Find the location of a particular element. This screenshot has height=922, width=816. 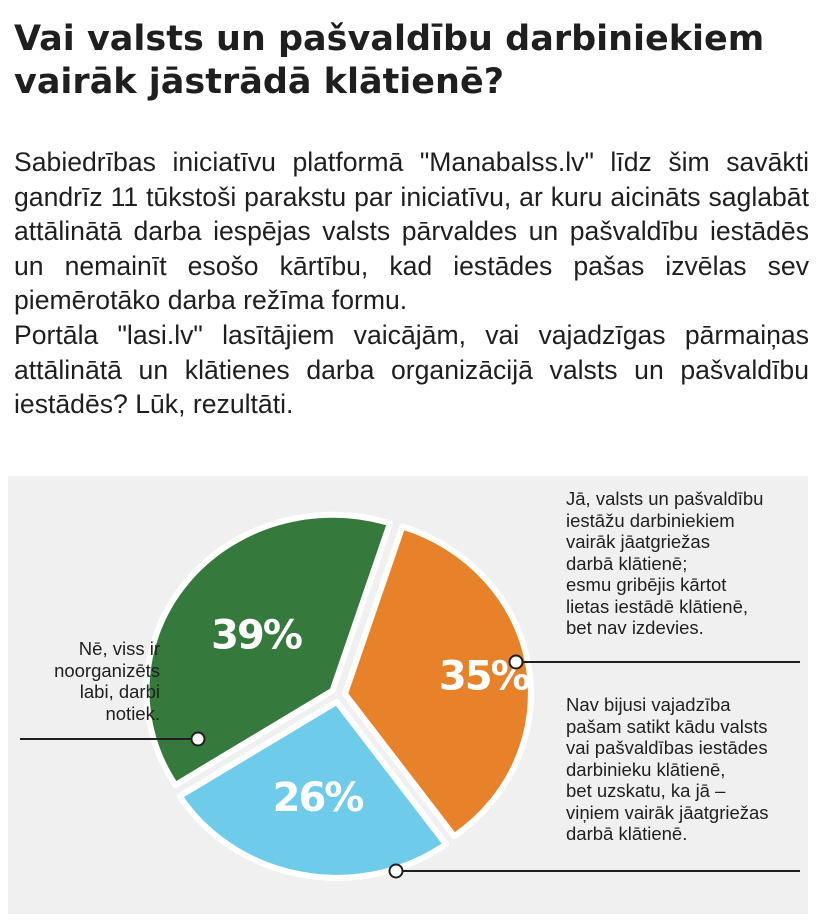

annotation-line: darbā klātienē; is located at coordinates (627, 563).